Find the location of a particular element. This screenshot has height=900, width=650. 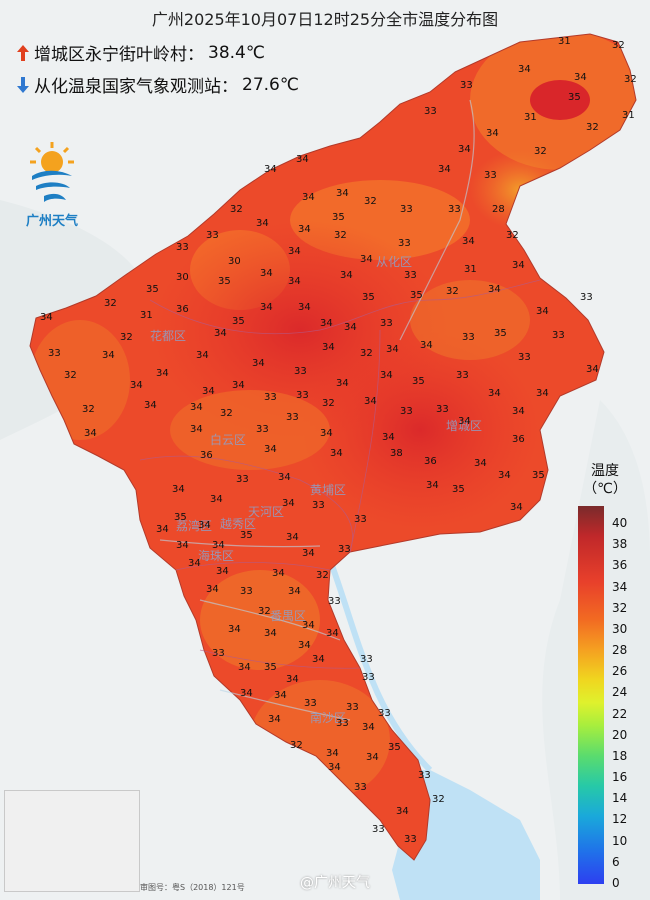

district-label: 荔湾区 is located at coordinates (194, 525).